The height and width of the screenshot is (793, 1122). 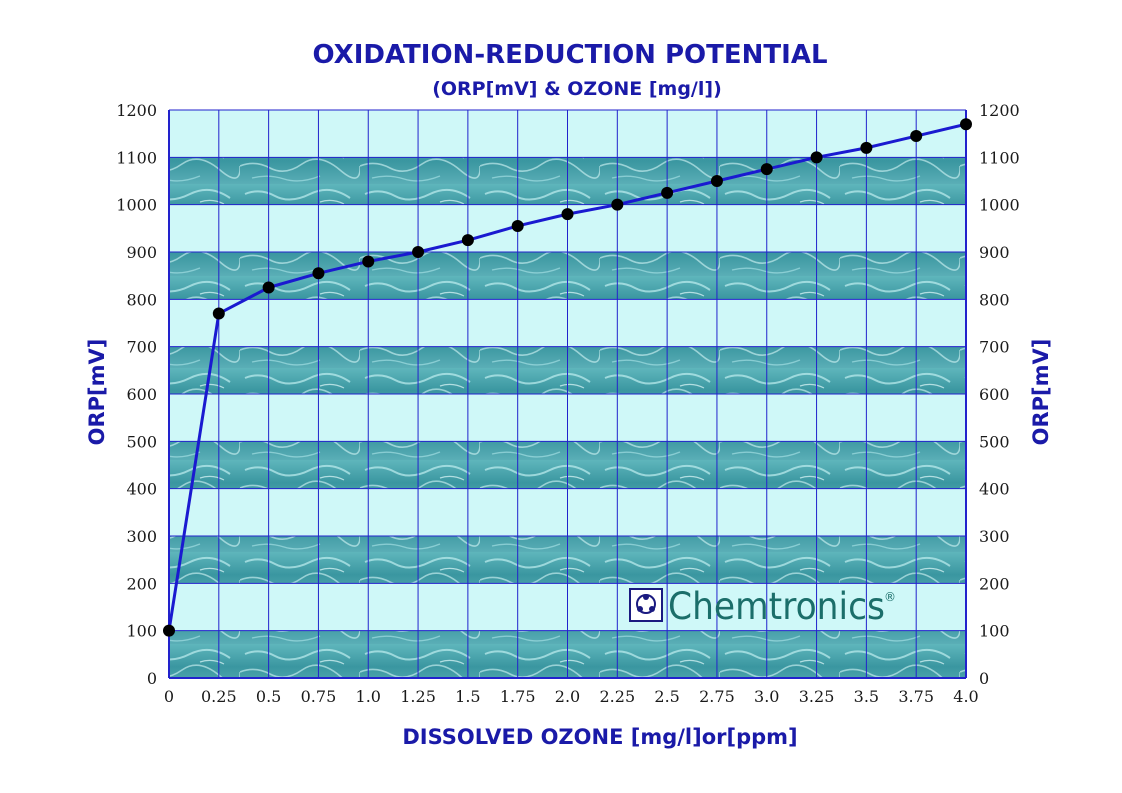 I want to click on y-tick-label-right: 500, so click(x=994, y=441).